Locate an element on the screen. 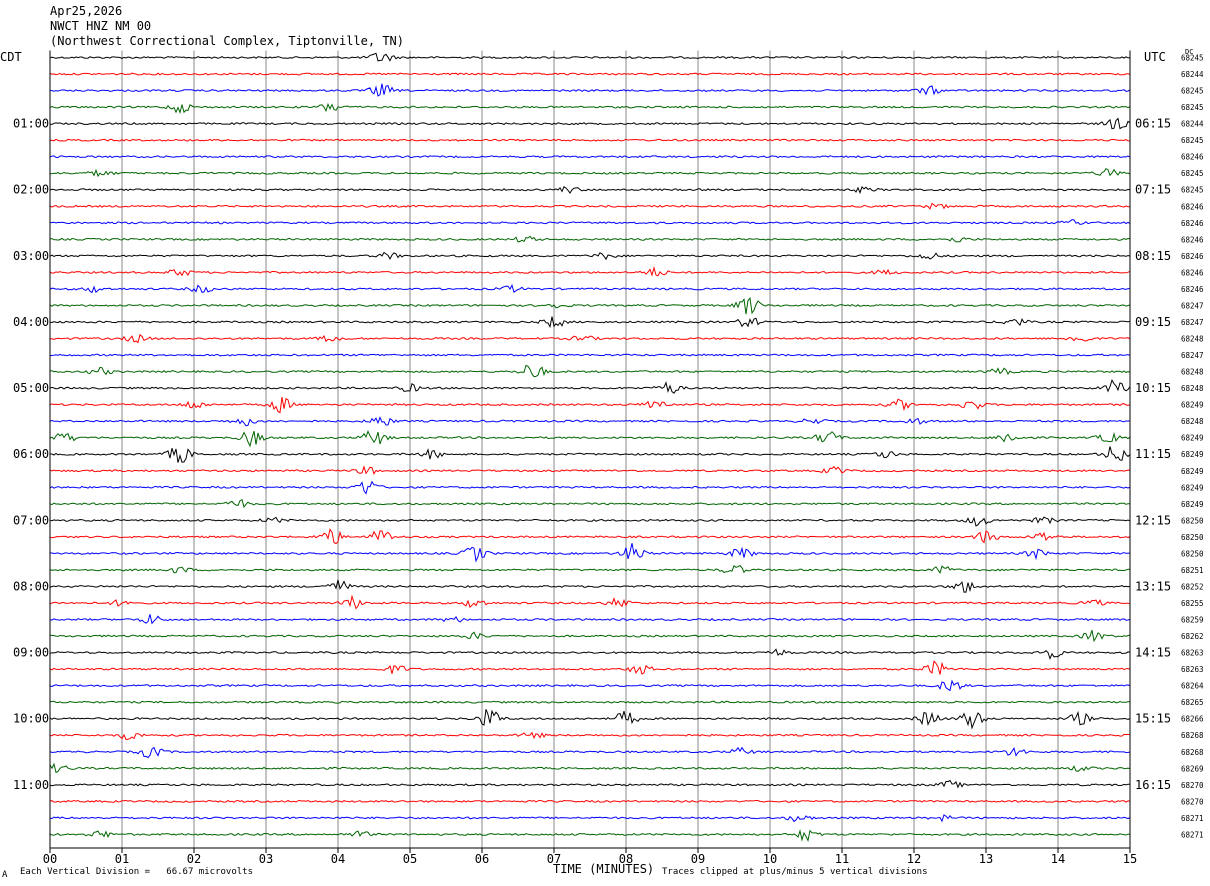  dc-offset-label: 68255 is located at coordinates (1192, 603).